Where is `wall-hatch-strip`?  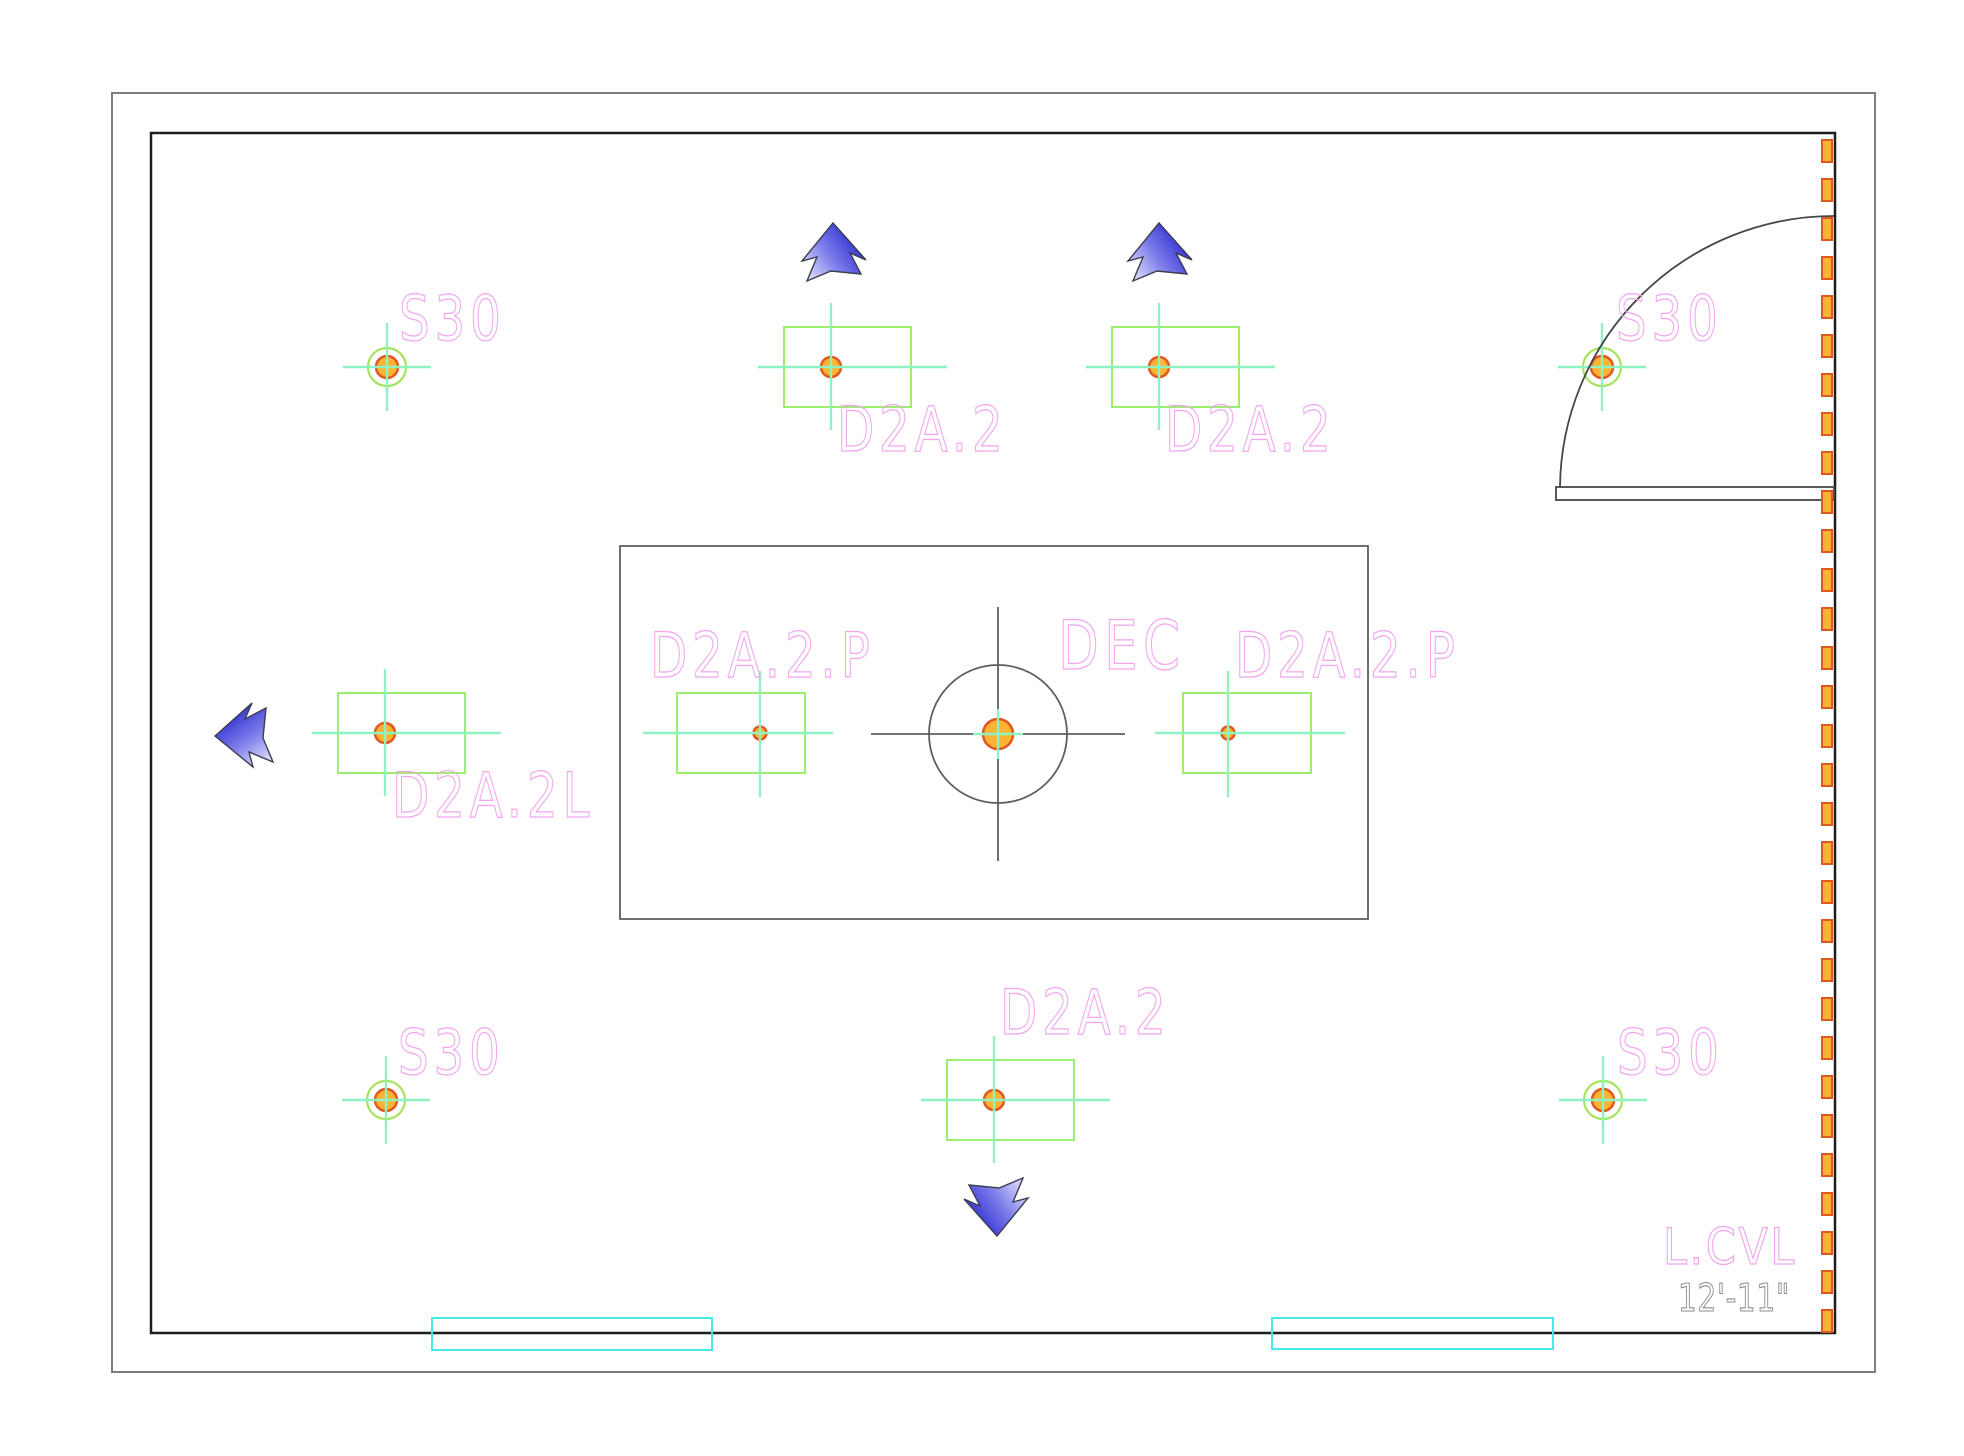
wall-hatch-strip is located at coordinates (1827, 736).